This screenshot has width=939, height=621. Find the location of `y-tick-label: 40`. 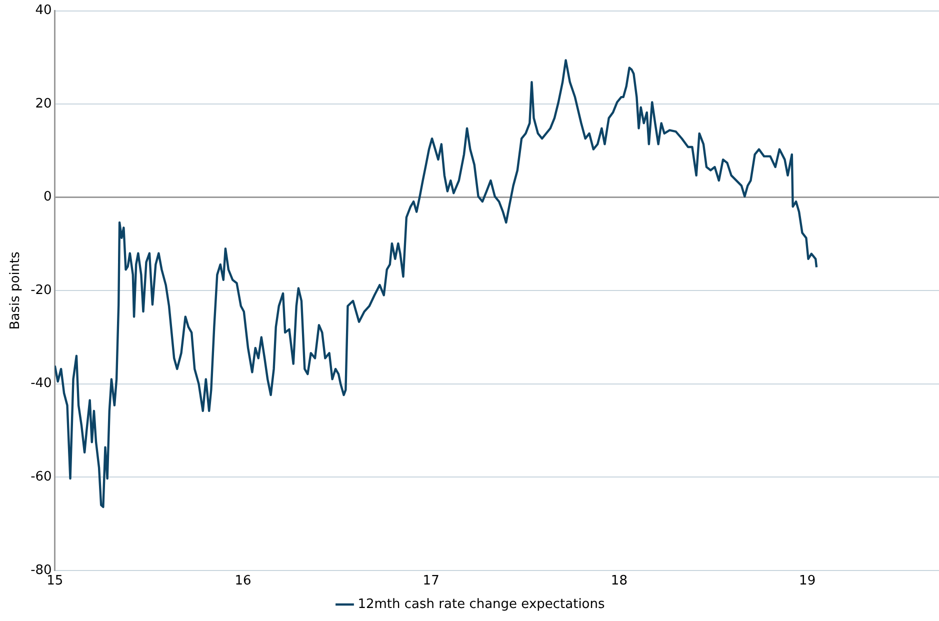

y-tick-label: 40 is located at coordinates (43, 10).